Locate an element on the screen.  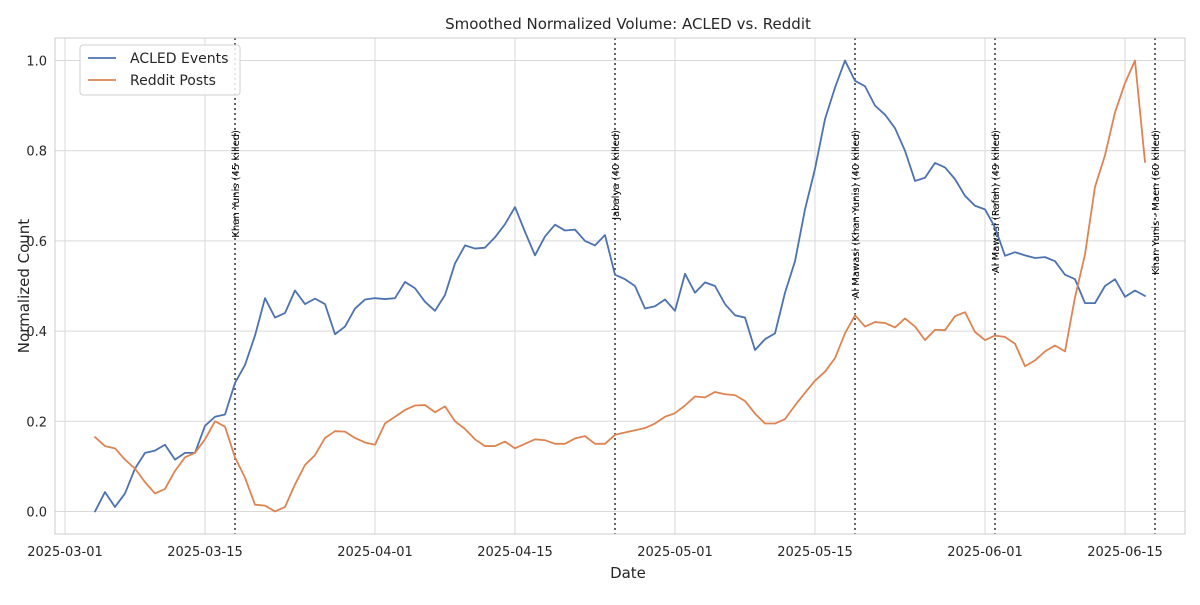
legend-box is located at coordinates (160, 70).